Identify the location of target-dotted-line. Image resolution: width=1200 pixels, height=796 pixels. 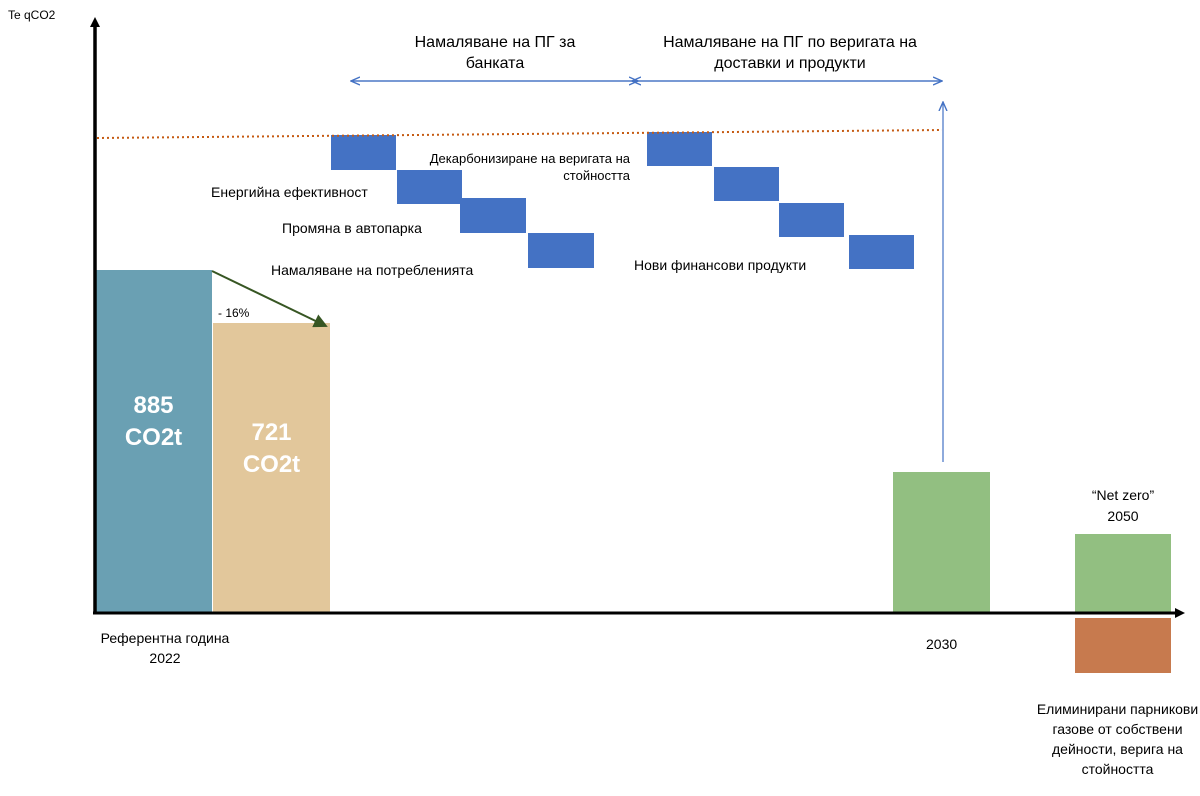
(519, 134).